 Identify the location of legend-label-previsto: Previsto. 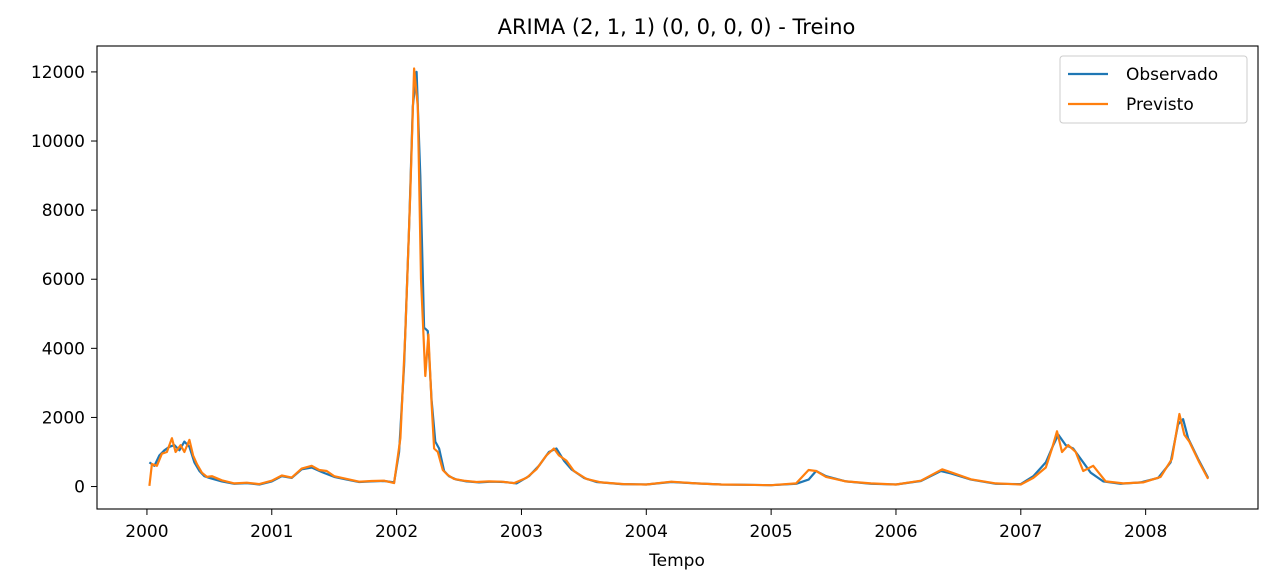
(1160, 105).